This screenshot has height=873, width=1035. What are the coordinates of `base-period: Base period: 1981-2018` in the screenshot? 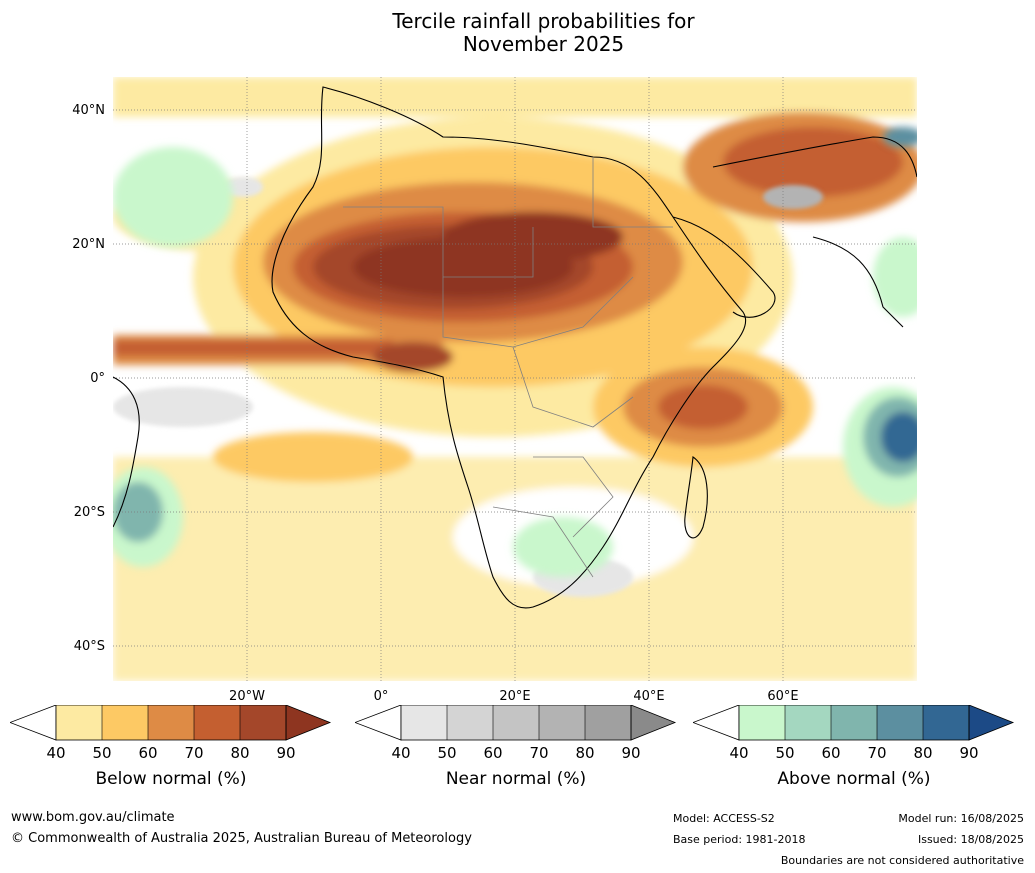 It's located at (739, 839).